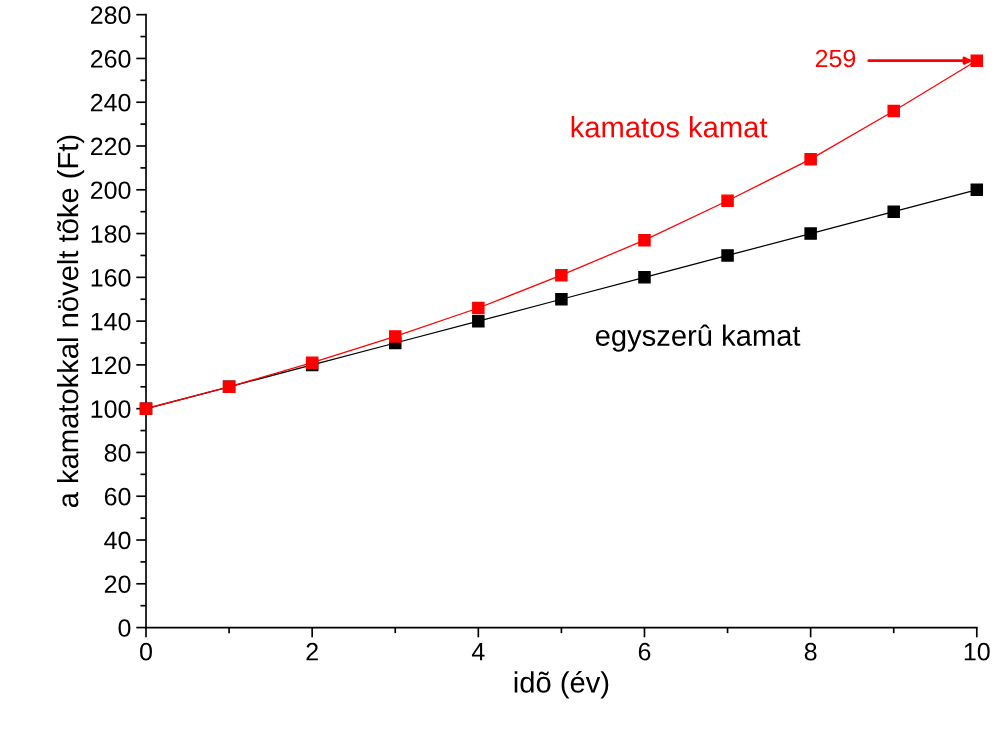 The image size is (1007, 734). What do you see at coordinates (110, 15) in the screenshot?
I see `y-tick-label: 280` at bounding box center [110, 15].